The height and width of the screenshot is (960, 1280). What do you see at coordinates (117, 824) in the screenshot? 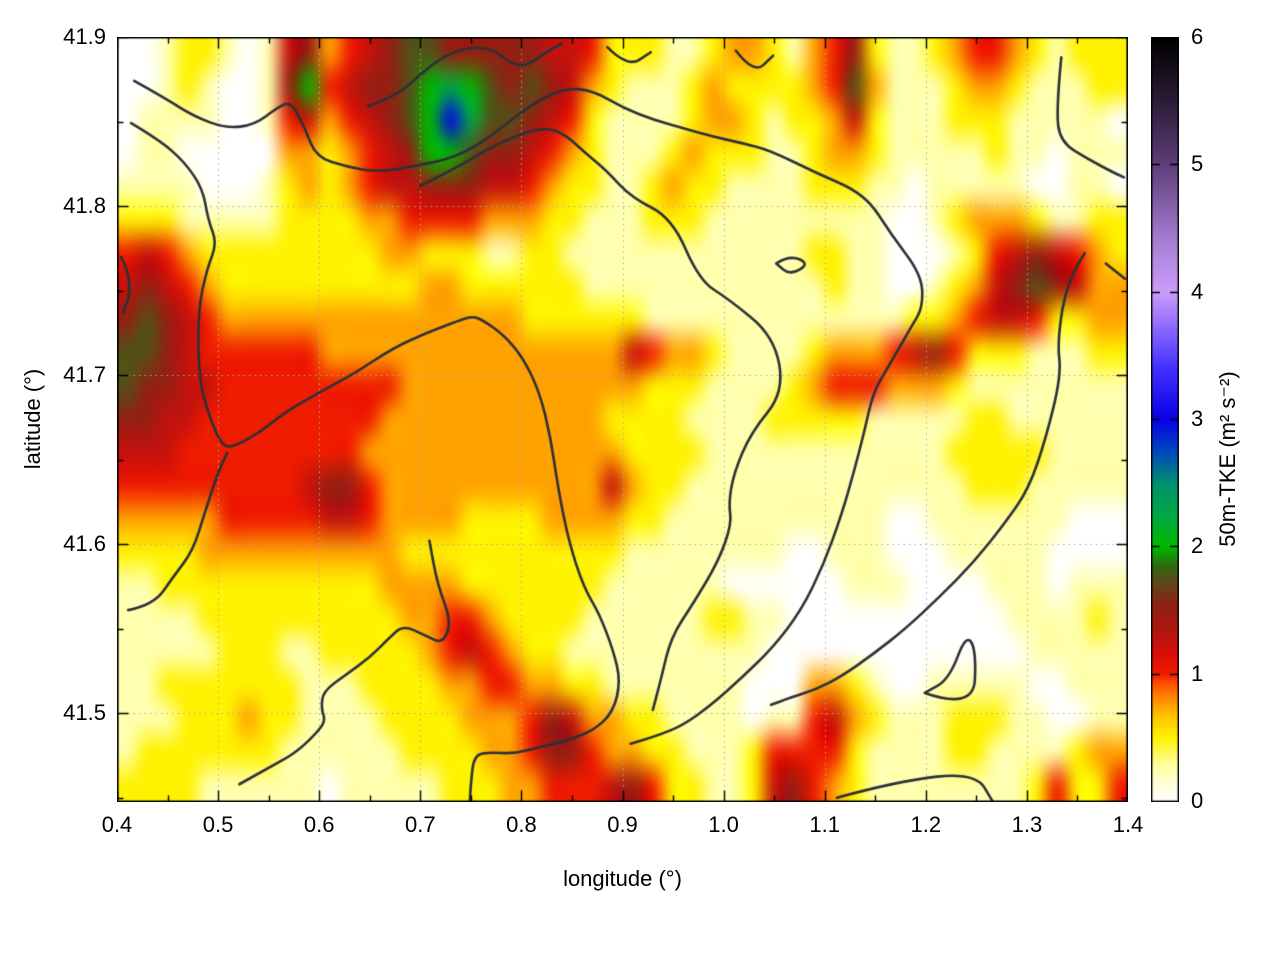
I see `x-tick-label: 0.4` at bounding box center [117, 824].